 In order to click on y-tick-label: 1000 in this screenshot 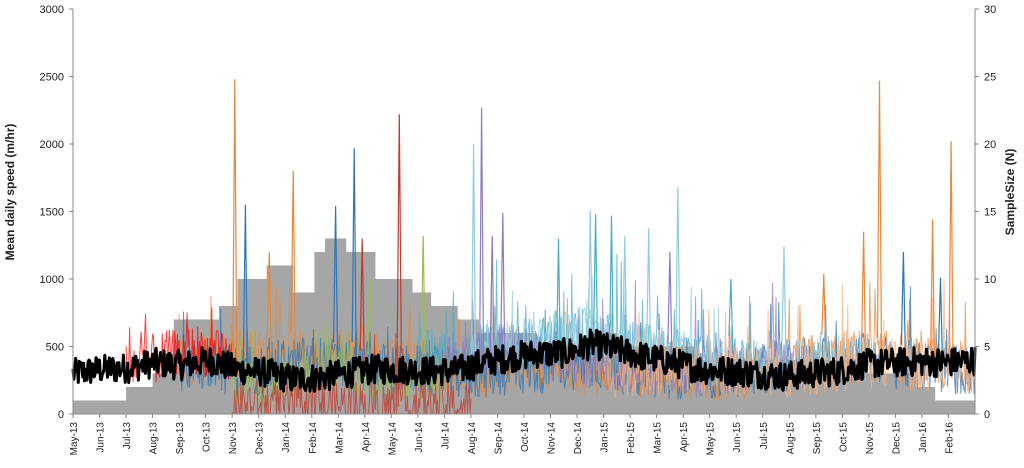, I will do `click(52, 280)`.